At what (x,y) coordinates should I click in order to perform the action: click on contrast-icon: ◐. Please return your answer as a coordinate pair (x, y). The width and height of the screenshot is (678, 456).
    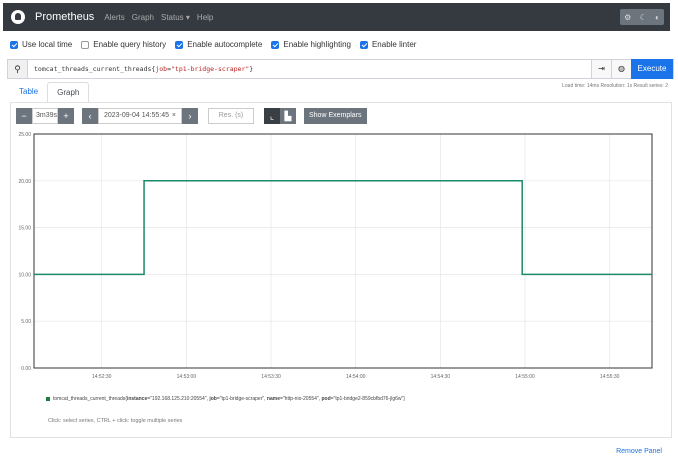
    Looking at the image, I should click on (657, 17).